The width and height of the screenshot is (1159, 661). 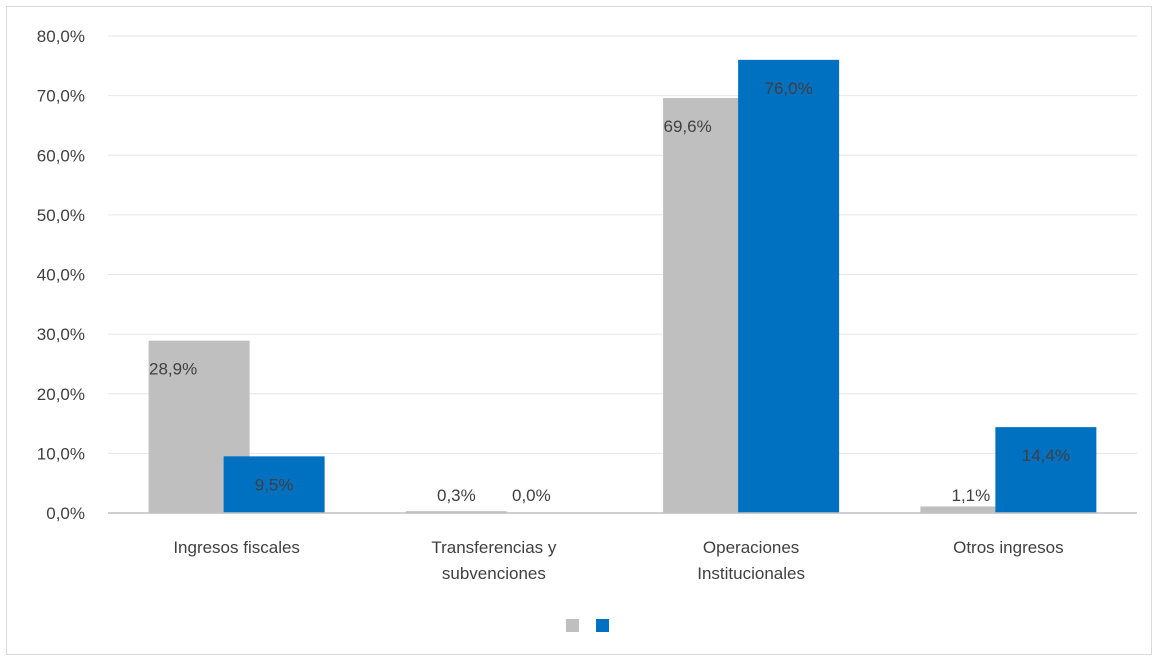 What do you see at coordinates (494, 573) in the screenshot?
I see `category-label: subvenciones` at bounding box center [494, 573].